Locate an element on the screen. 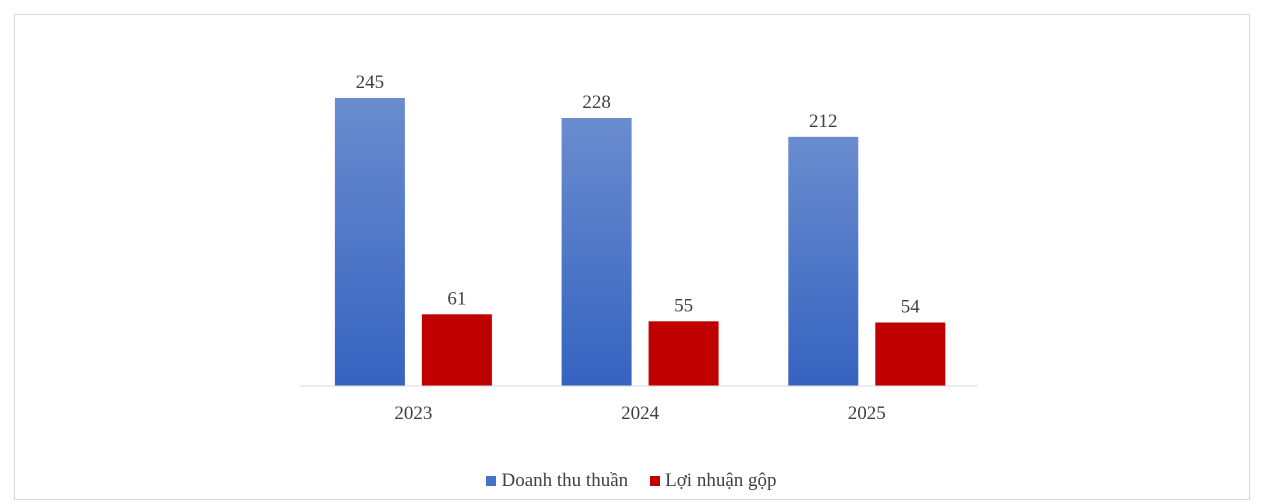 Image resolution: width=1263 pixels, height=504 pixels. data-label-series-1-2025: 212 is located at coordinates (823, 121).